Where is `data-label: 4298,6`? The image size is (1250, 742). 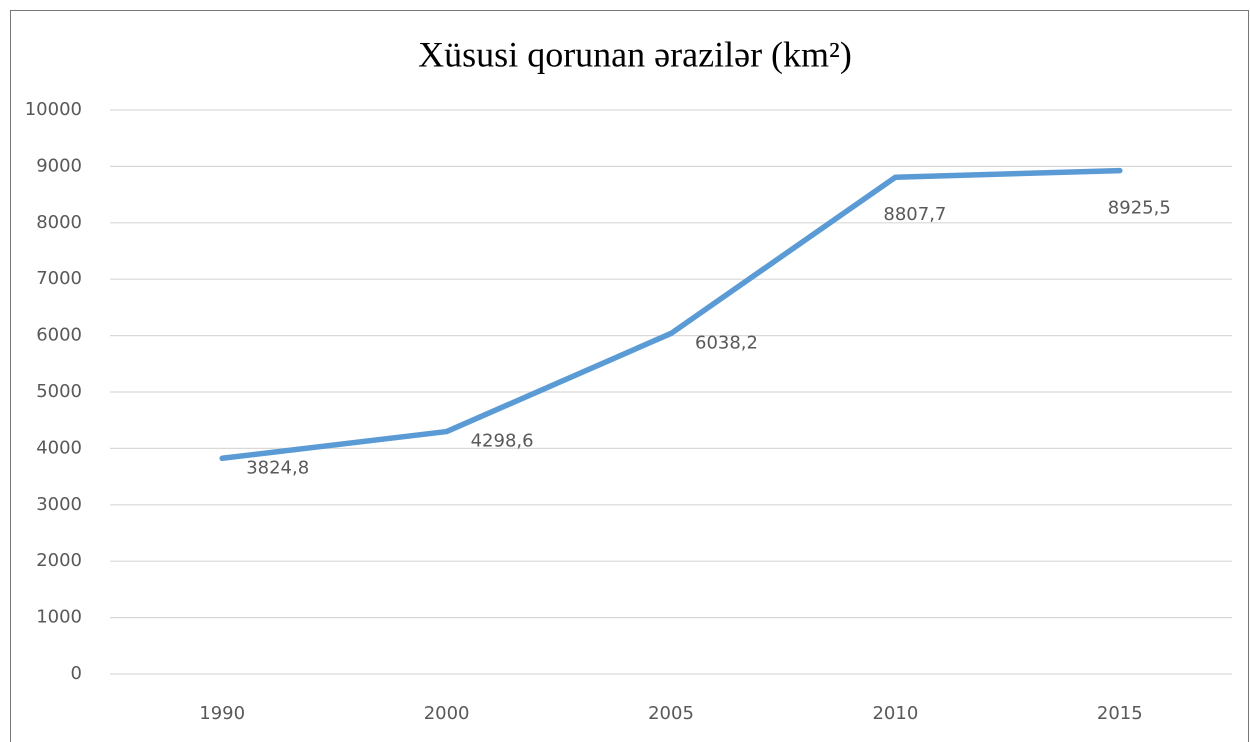 data-label: 4298,6 is located at coordinates (502, 441).